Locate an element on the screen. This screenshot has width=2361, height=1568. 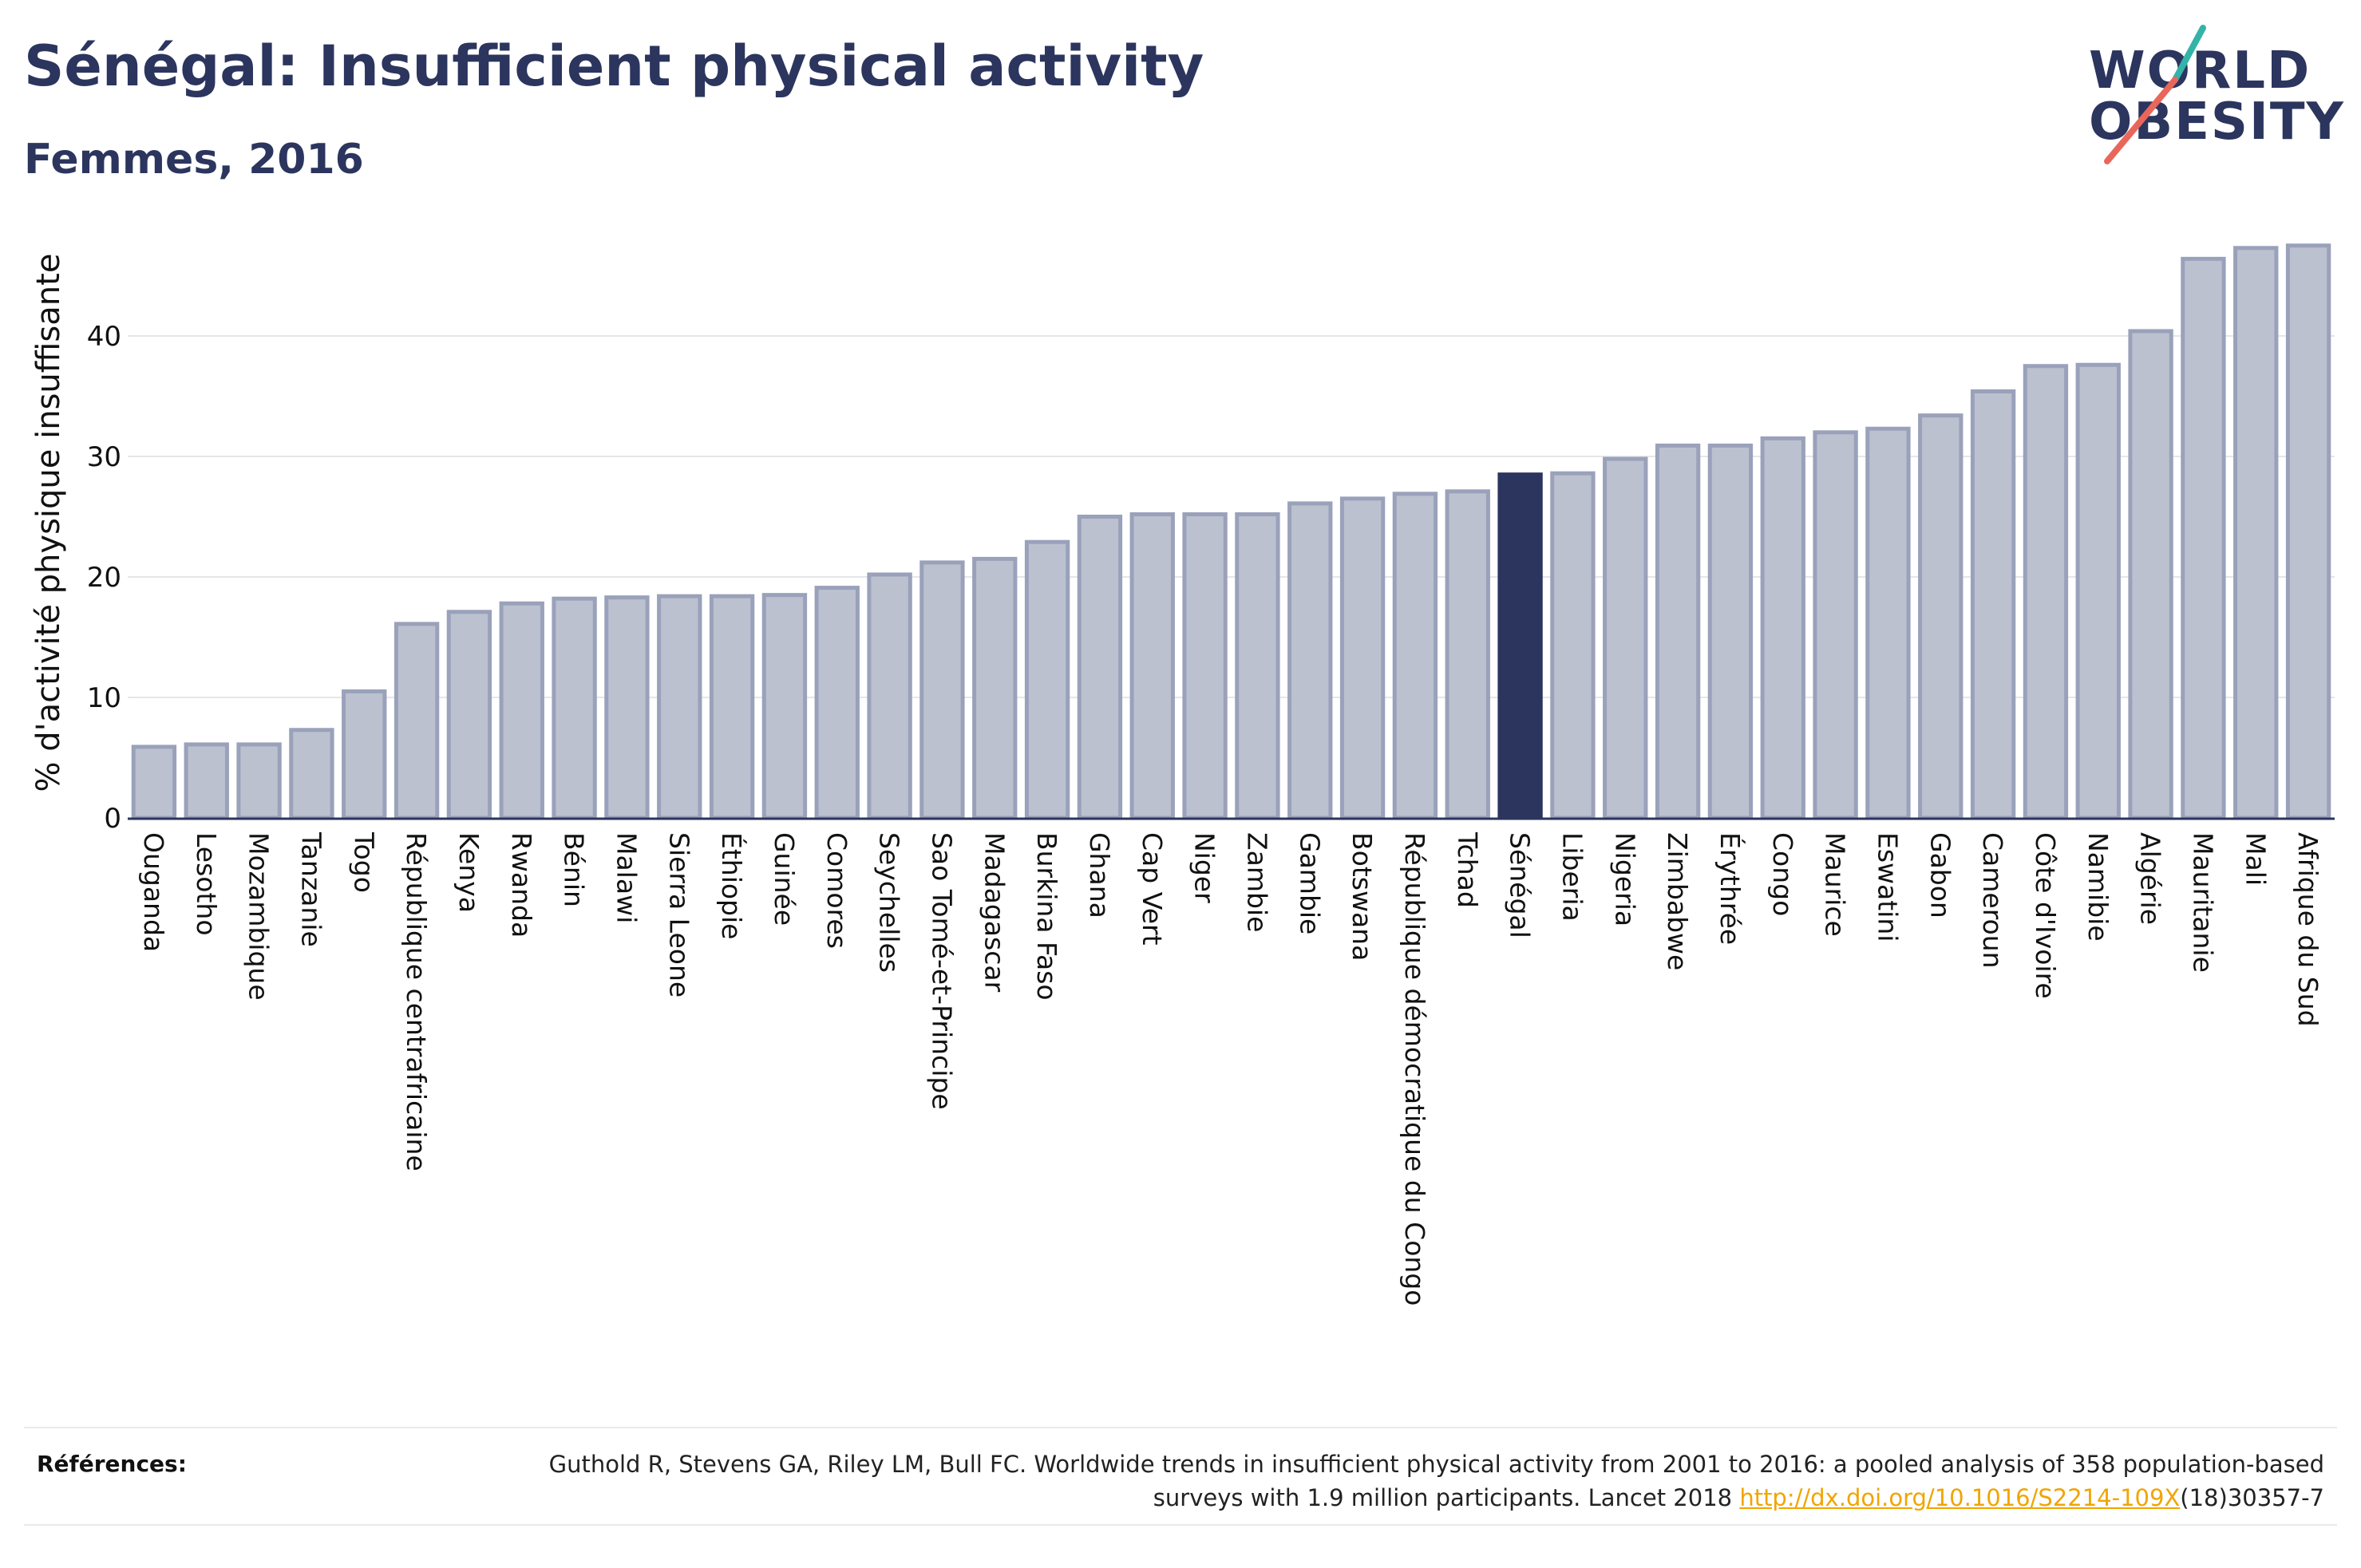
x-tick-label: Mozambique is located at coordinates (259, 916).